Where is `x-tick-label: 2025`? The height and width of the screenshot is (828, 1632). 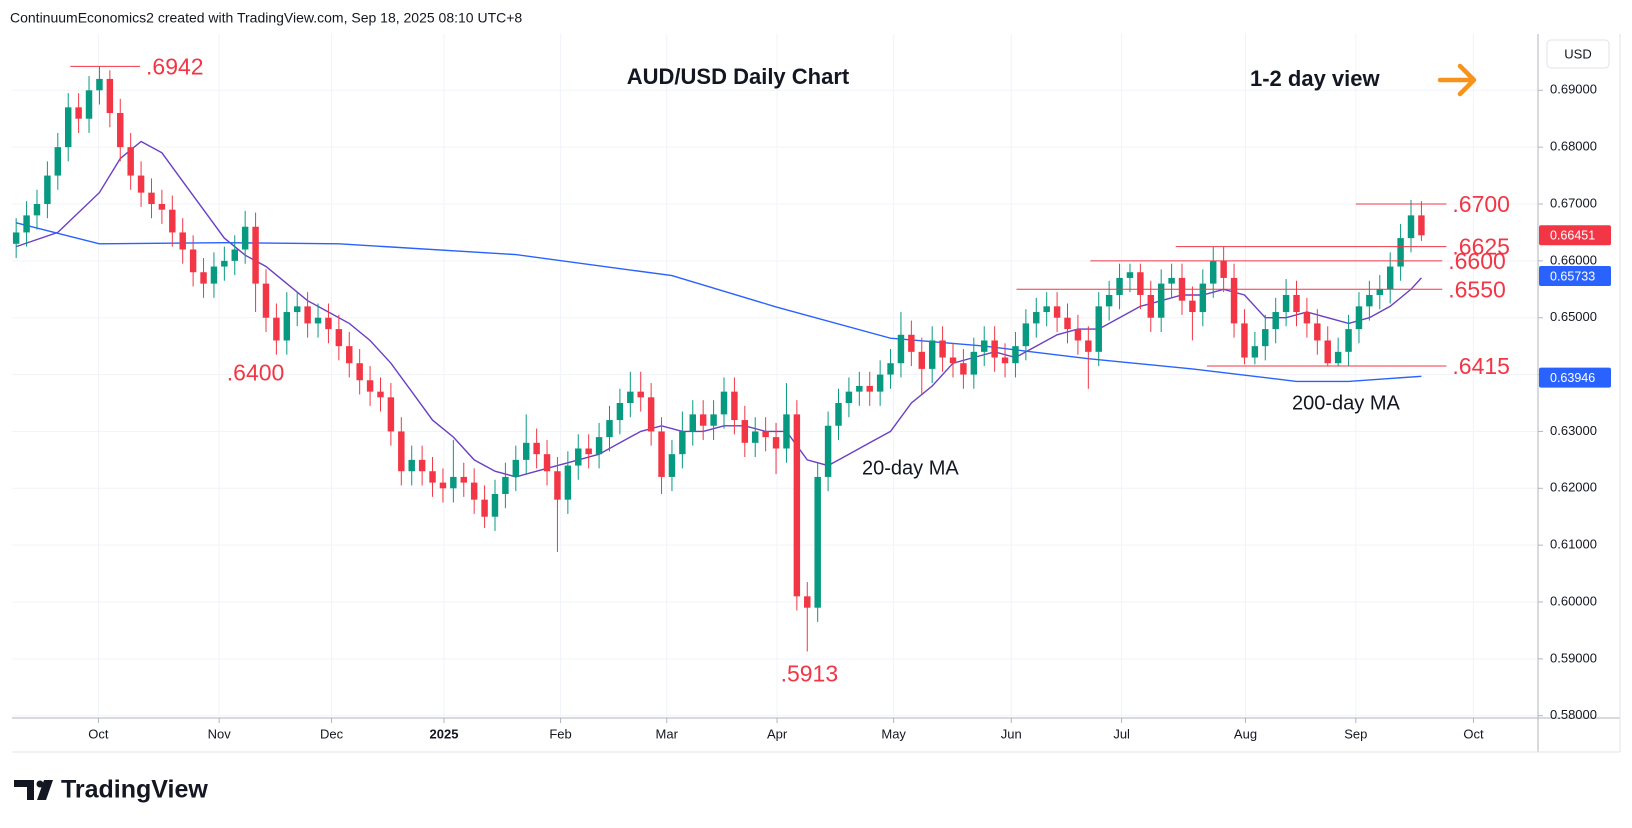 x-tick-label: 2025 is located at coordinates (444, 733).